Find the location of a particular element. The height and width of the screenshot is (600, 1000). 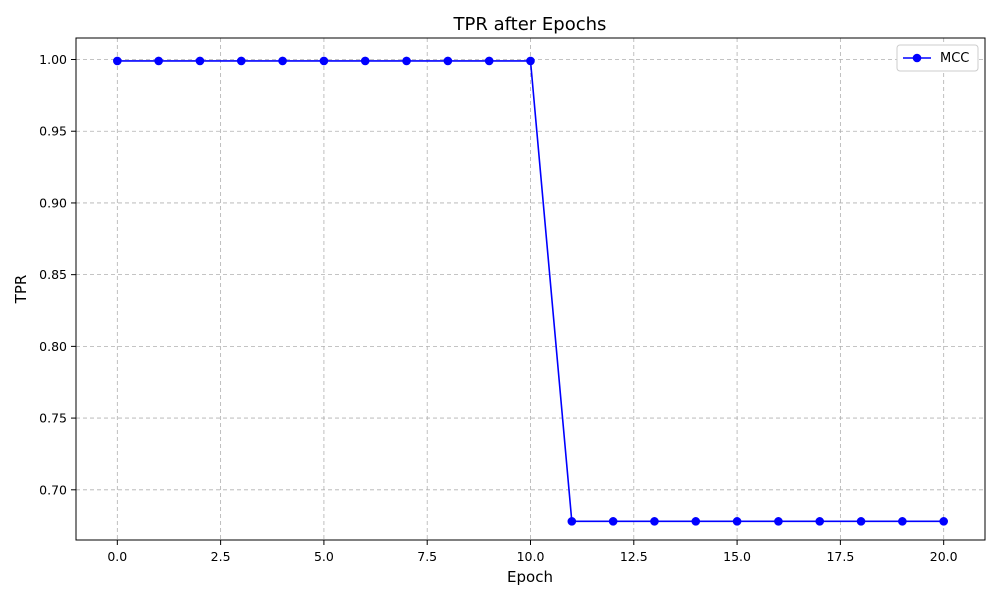

x-tick-label: 15.0 is located at coordinates (737, 556).